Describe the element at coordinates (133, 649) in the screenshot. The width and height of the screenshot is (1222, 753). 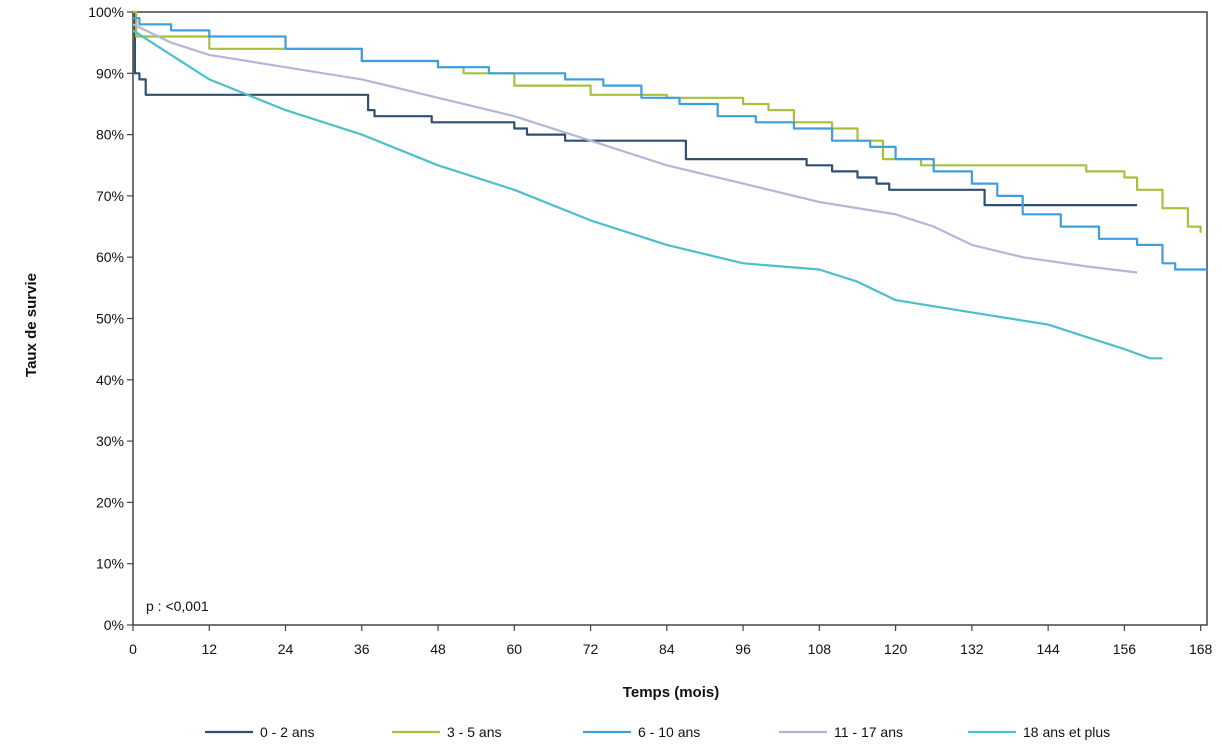
I see `x-tick-label: 0` at that location.